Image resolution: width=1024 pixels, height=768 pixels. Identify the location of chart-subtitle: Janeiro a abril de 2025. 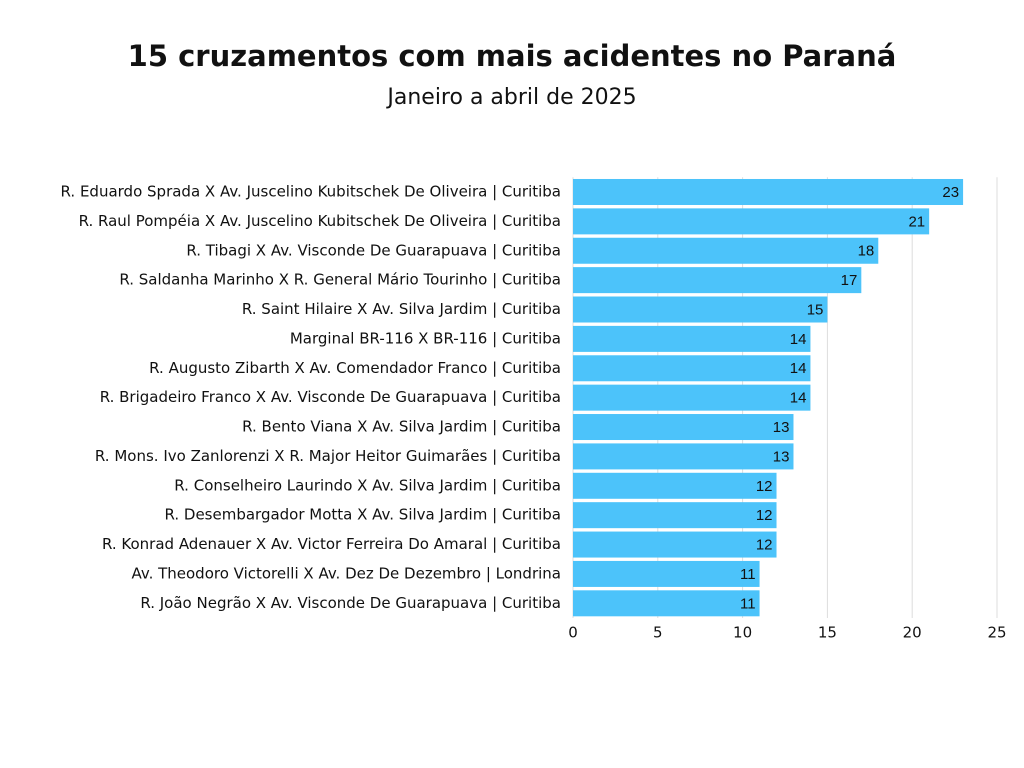
(510, 97).